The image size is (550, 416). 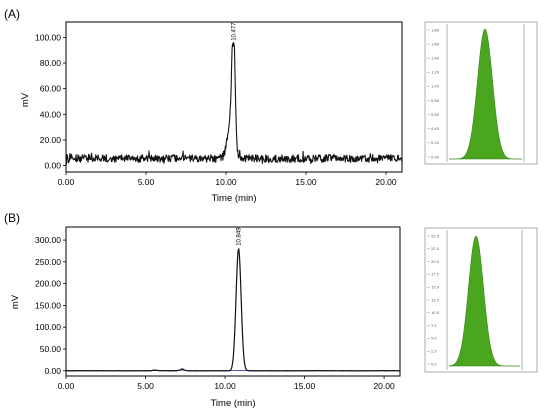 I want to click on inset-tick-label: 1.20, so click(x=435, y=73).